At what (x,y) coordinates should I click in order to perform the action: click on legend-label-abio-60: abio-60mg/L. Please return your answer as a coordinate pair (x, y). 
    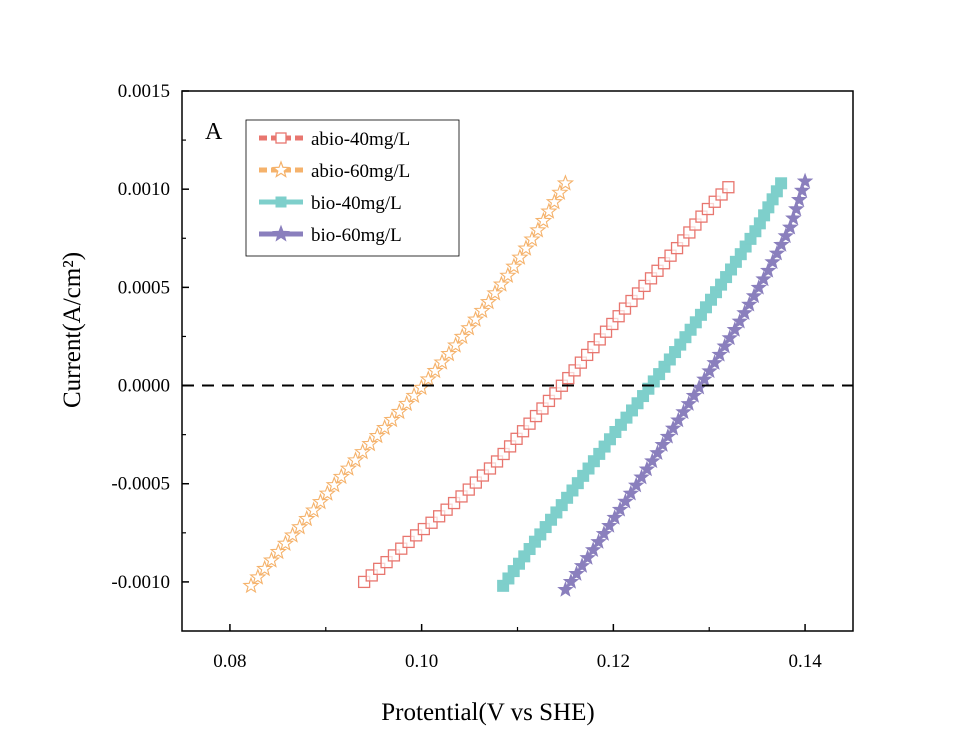
    Looking at the image, I should click on (360, 171).